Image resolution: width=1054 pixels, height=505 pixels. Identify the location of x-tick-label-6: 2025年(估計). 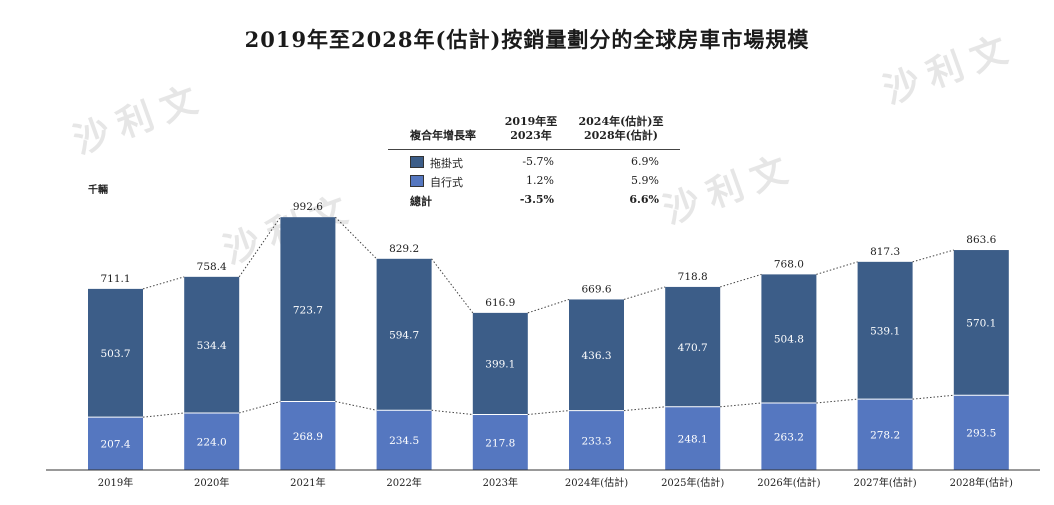
(692, 482).